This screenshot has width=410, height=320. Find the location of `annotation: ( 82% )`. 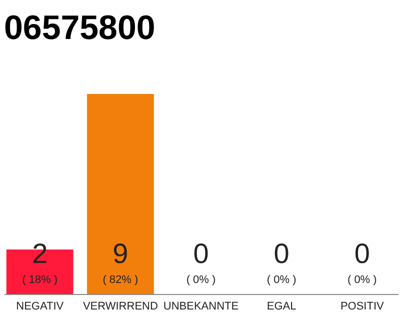

annotation: ( 82% ) is located at coordinates (120, 280).